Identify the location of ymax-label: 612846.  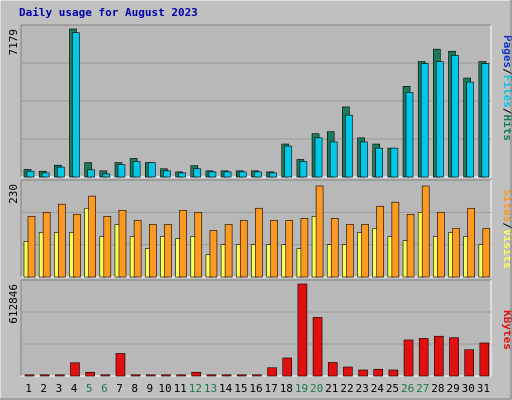
(13, 304).